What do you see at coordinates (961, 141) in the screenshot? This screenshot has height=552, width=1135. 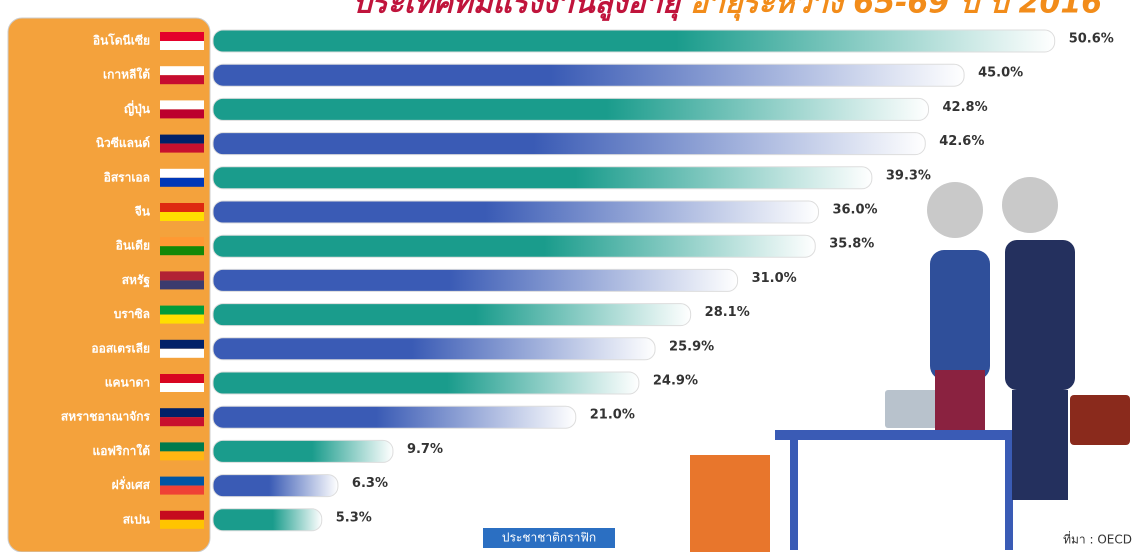 I see `value-label: 42.6%` at bounding box center [961, 141].